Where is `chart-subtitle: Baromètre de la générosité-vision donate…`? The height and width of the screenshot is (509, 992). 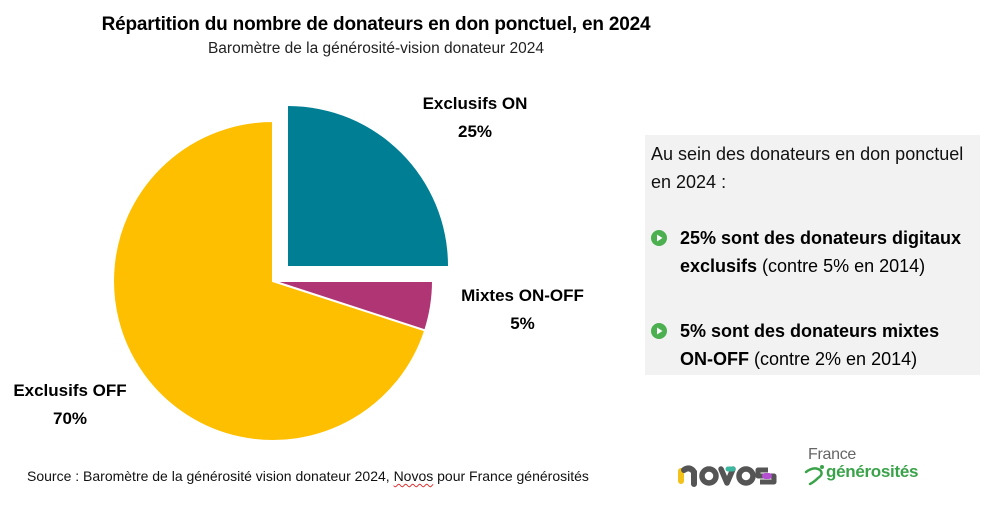
chart-subtitle: Baromètre de la générosité-vision donate… is located at coordinates (376, 48).